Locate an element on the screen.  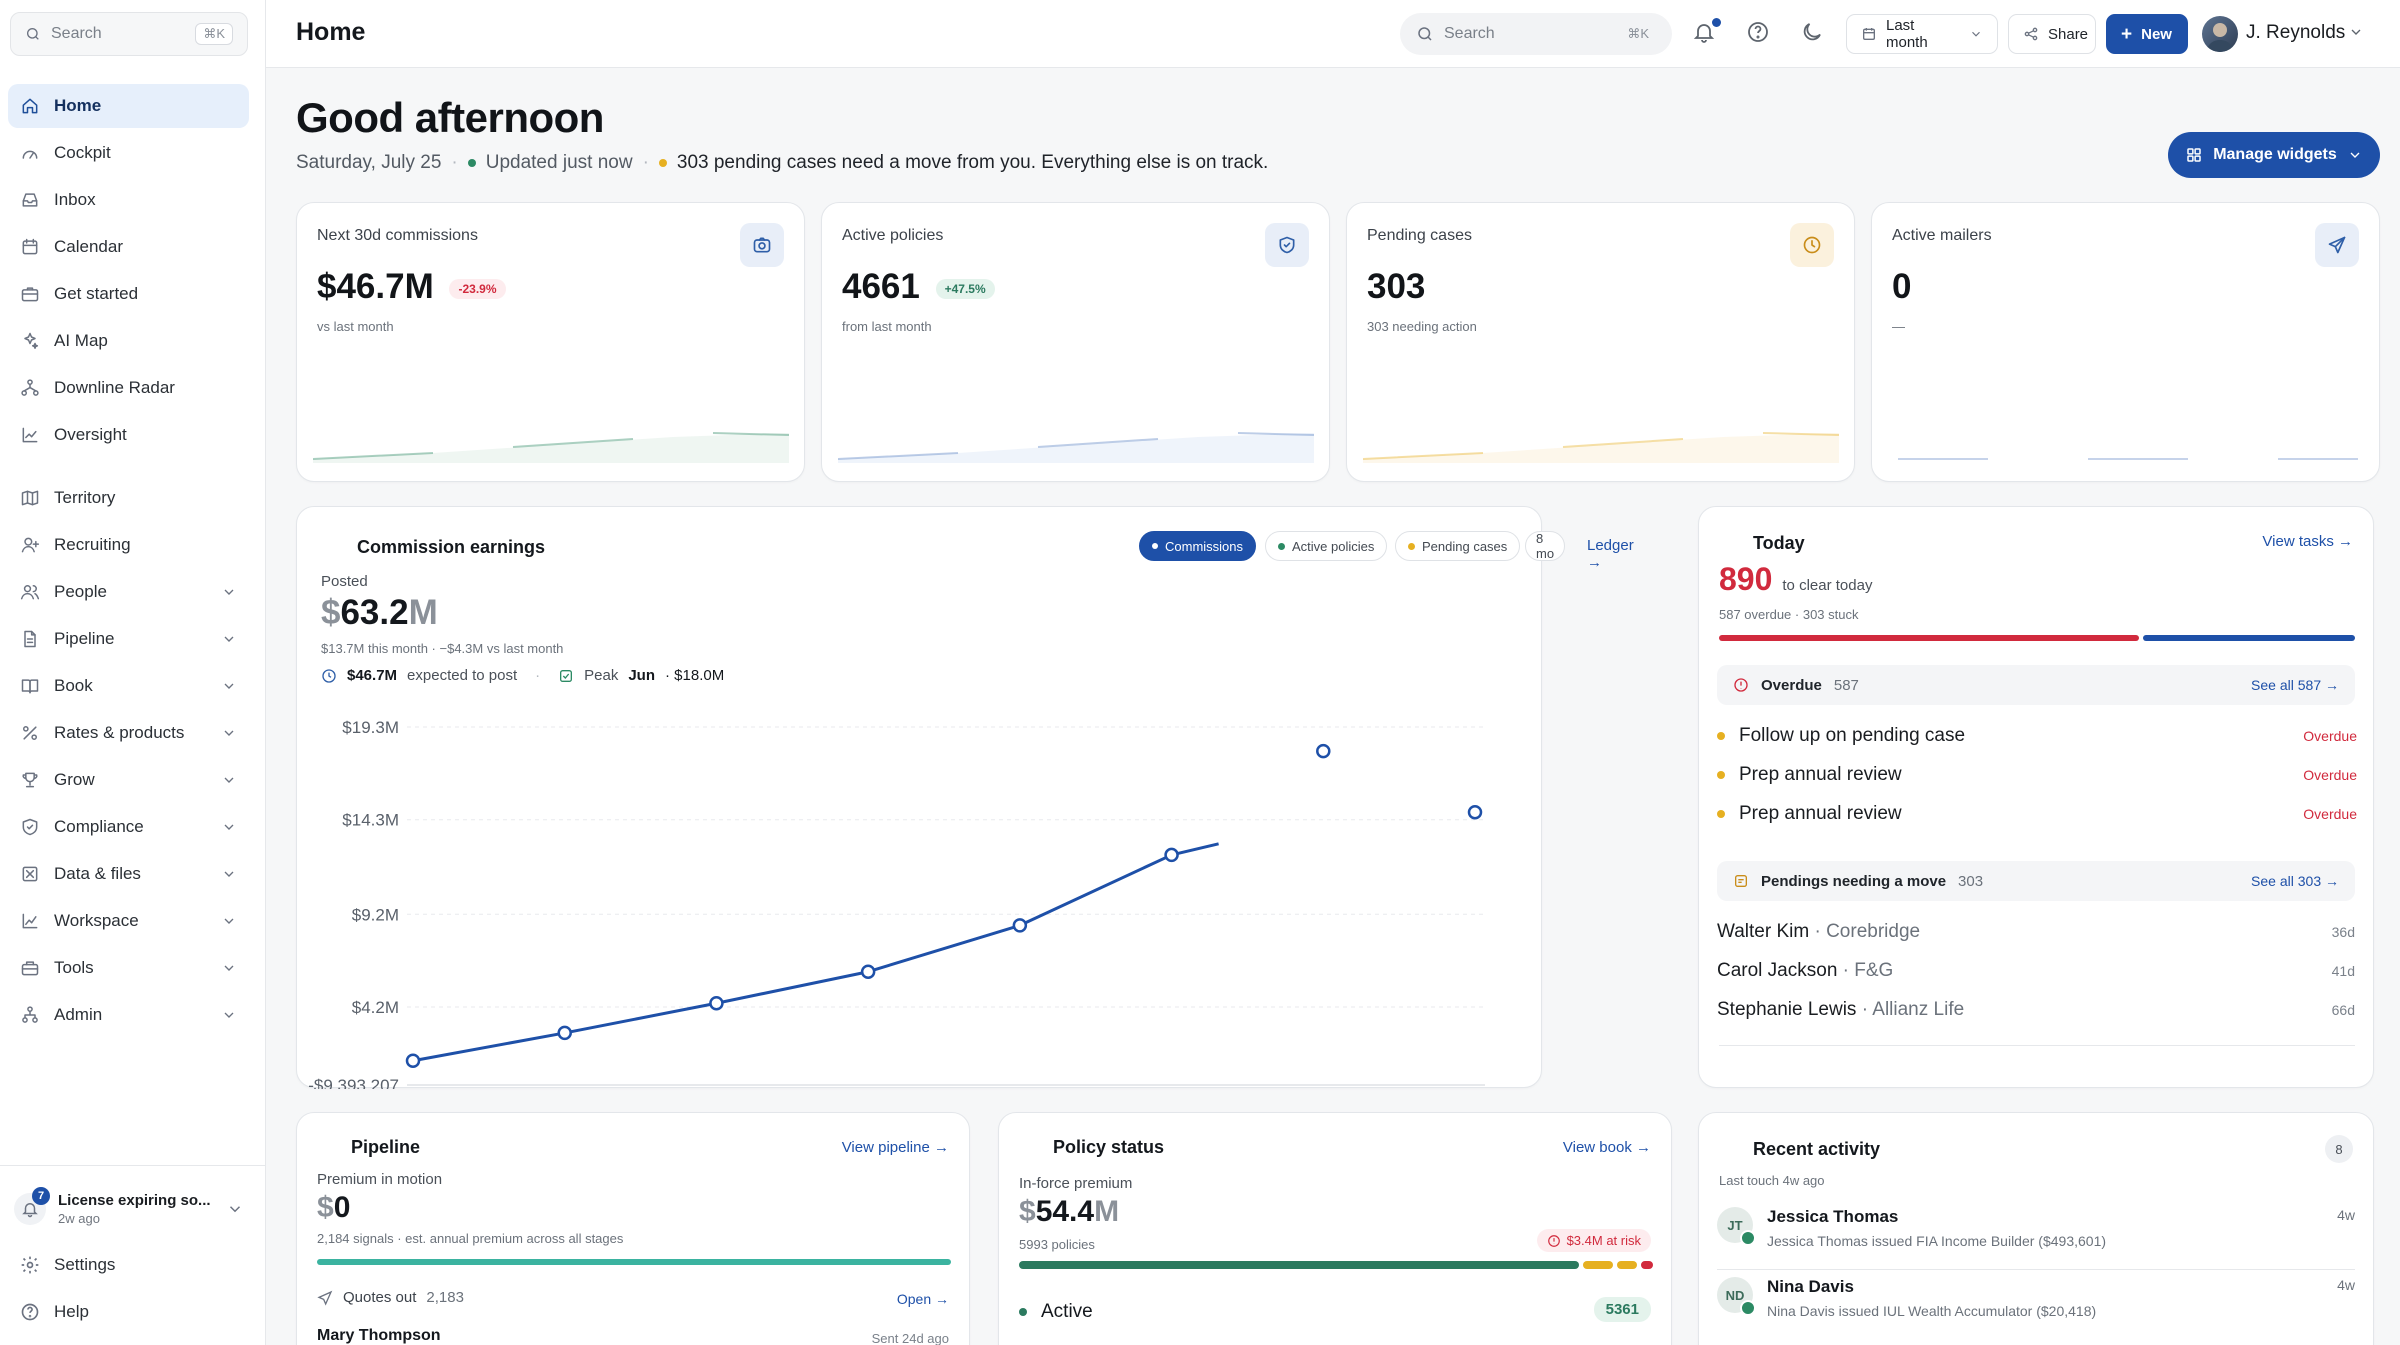
expected-value: $46.7M is located at coordinates (372, 675).